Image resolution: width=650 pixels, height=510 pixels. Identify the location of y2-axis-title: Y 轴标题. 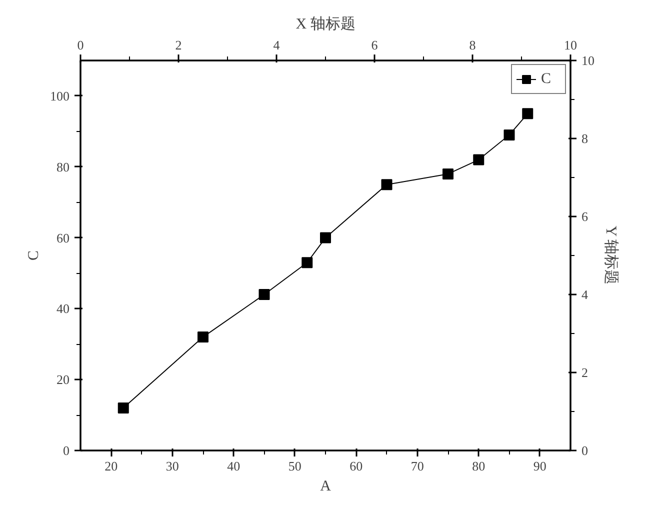
(611, 255).